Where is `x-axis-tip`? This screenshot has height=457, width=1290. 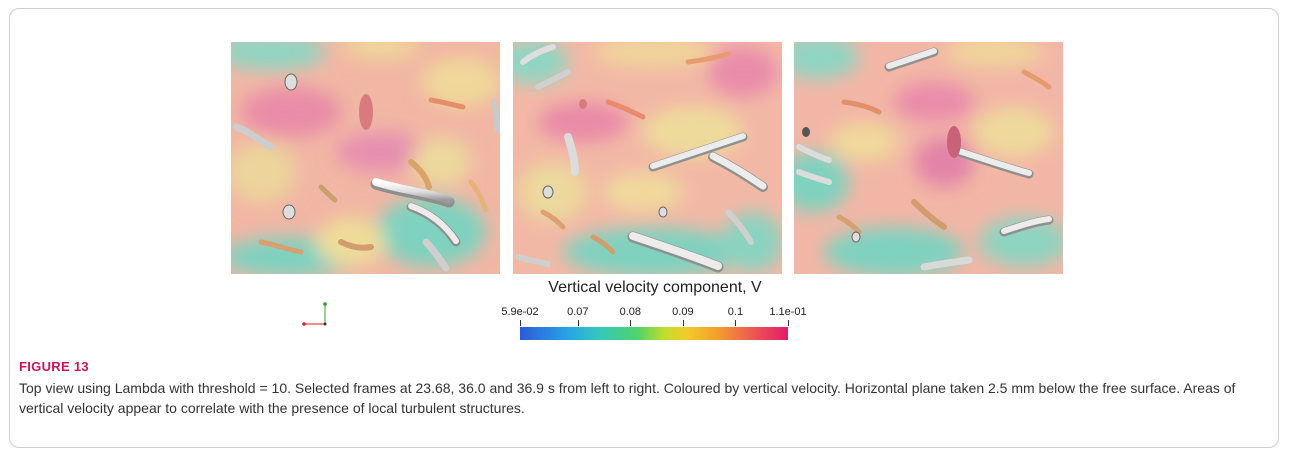
x-axis-tip is located at coordinates (304, 324).